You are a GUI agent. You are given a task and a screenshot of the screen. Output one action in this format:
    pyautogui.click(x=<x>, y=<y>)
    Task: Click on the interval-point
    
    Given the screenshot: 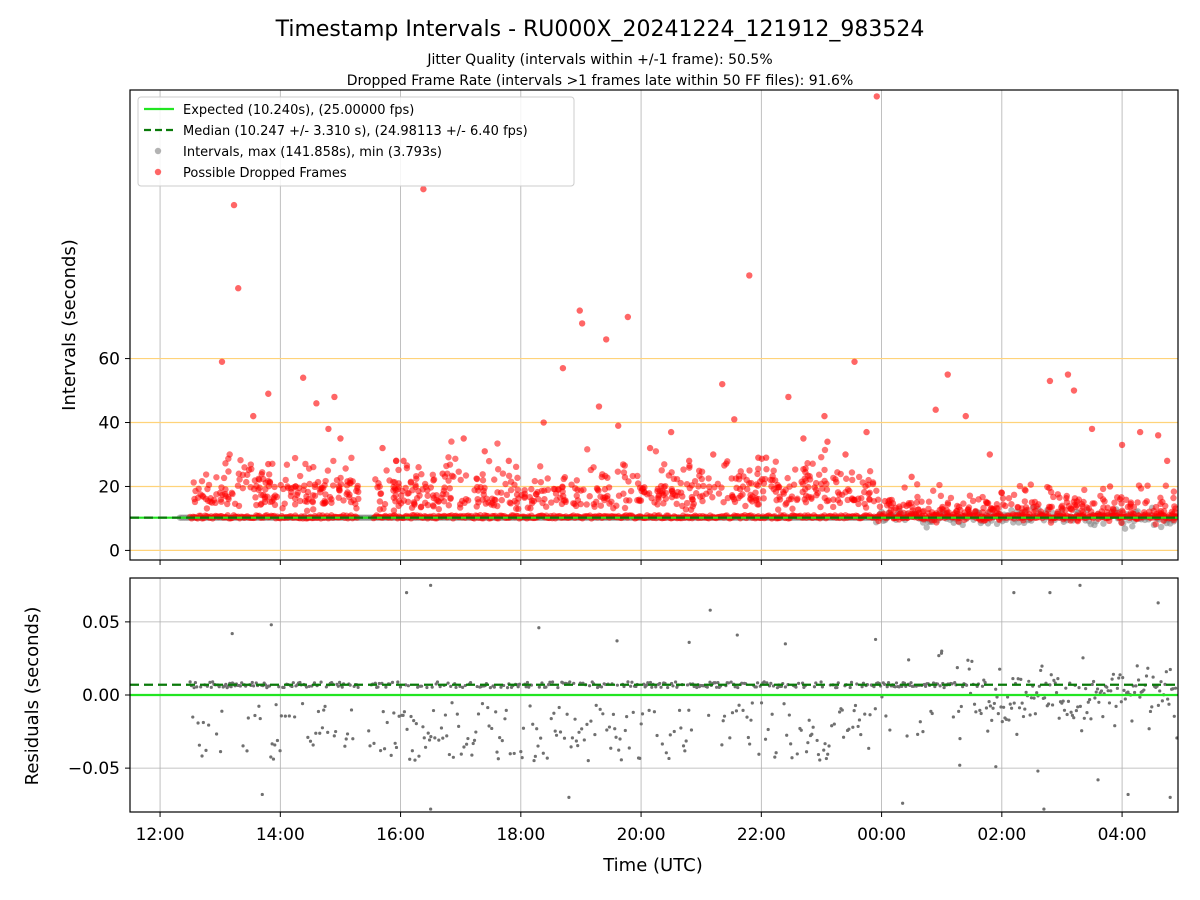 What is the action you would take?
    pyautogui.click(x=926, y=527)
    